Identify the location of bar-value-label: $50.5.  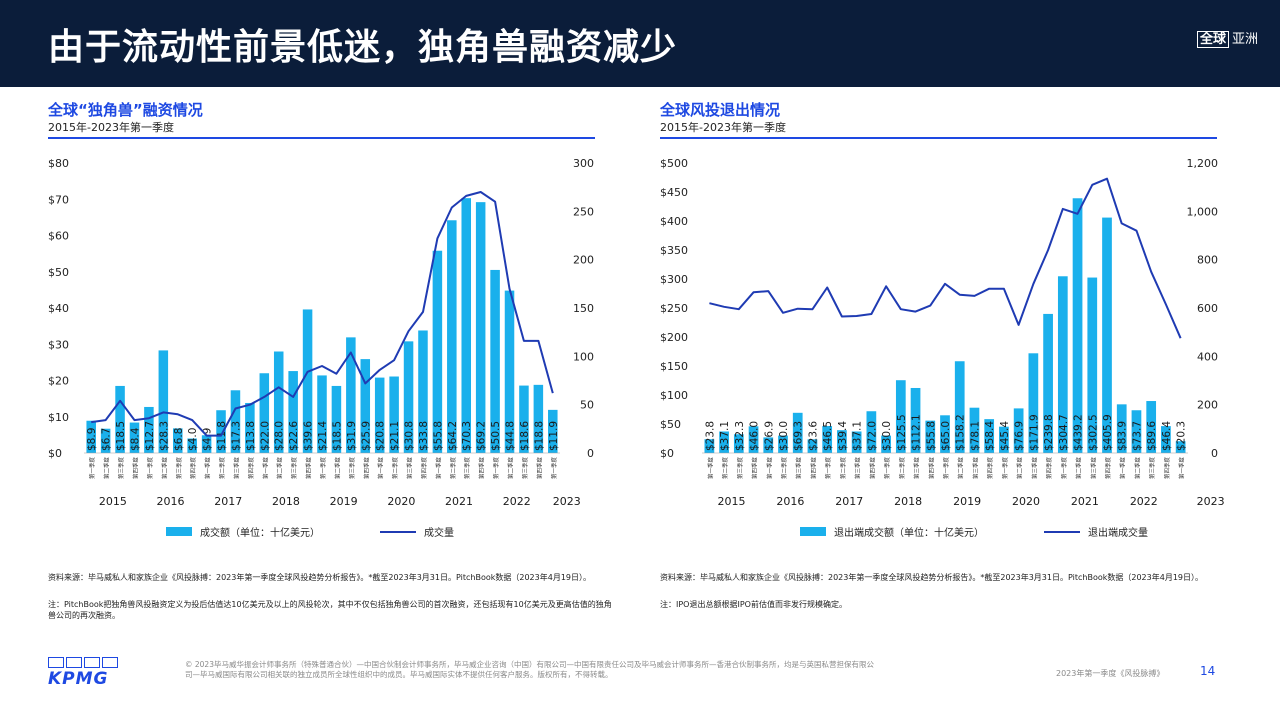
(496, 436).